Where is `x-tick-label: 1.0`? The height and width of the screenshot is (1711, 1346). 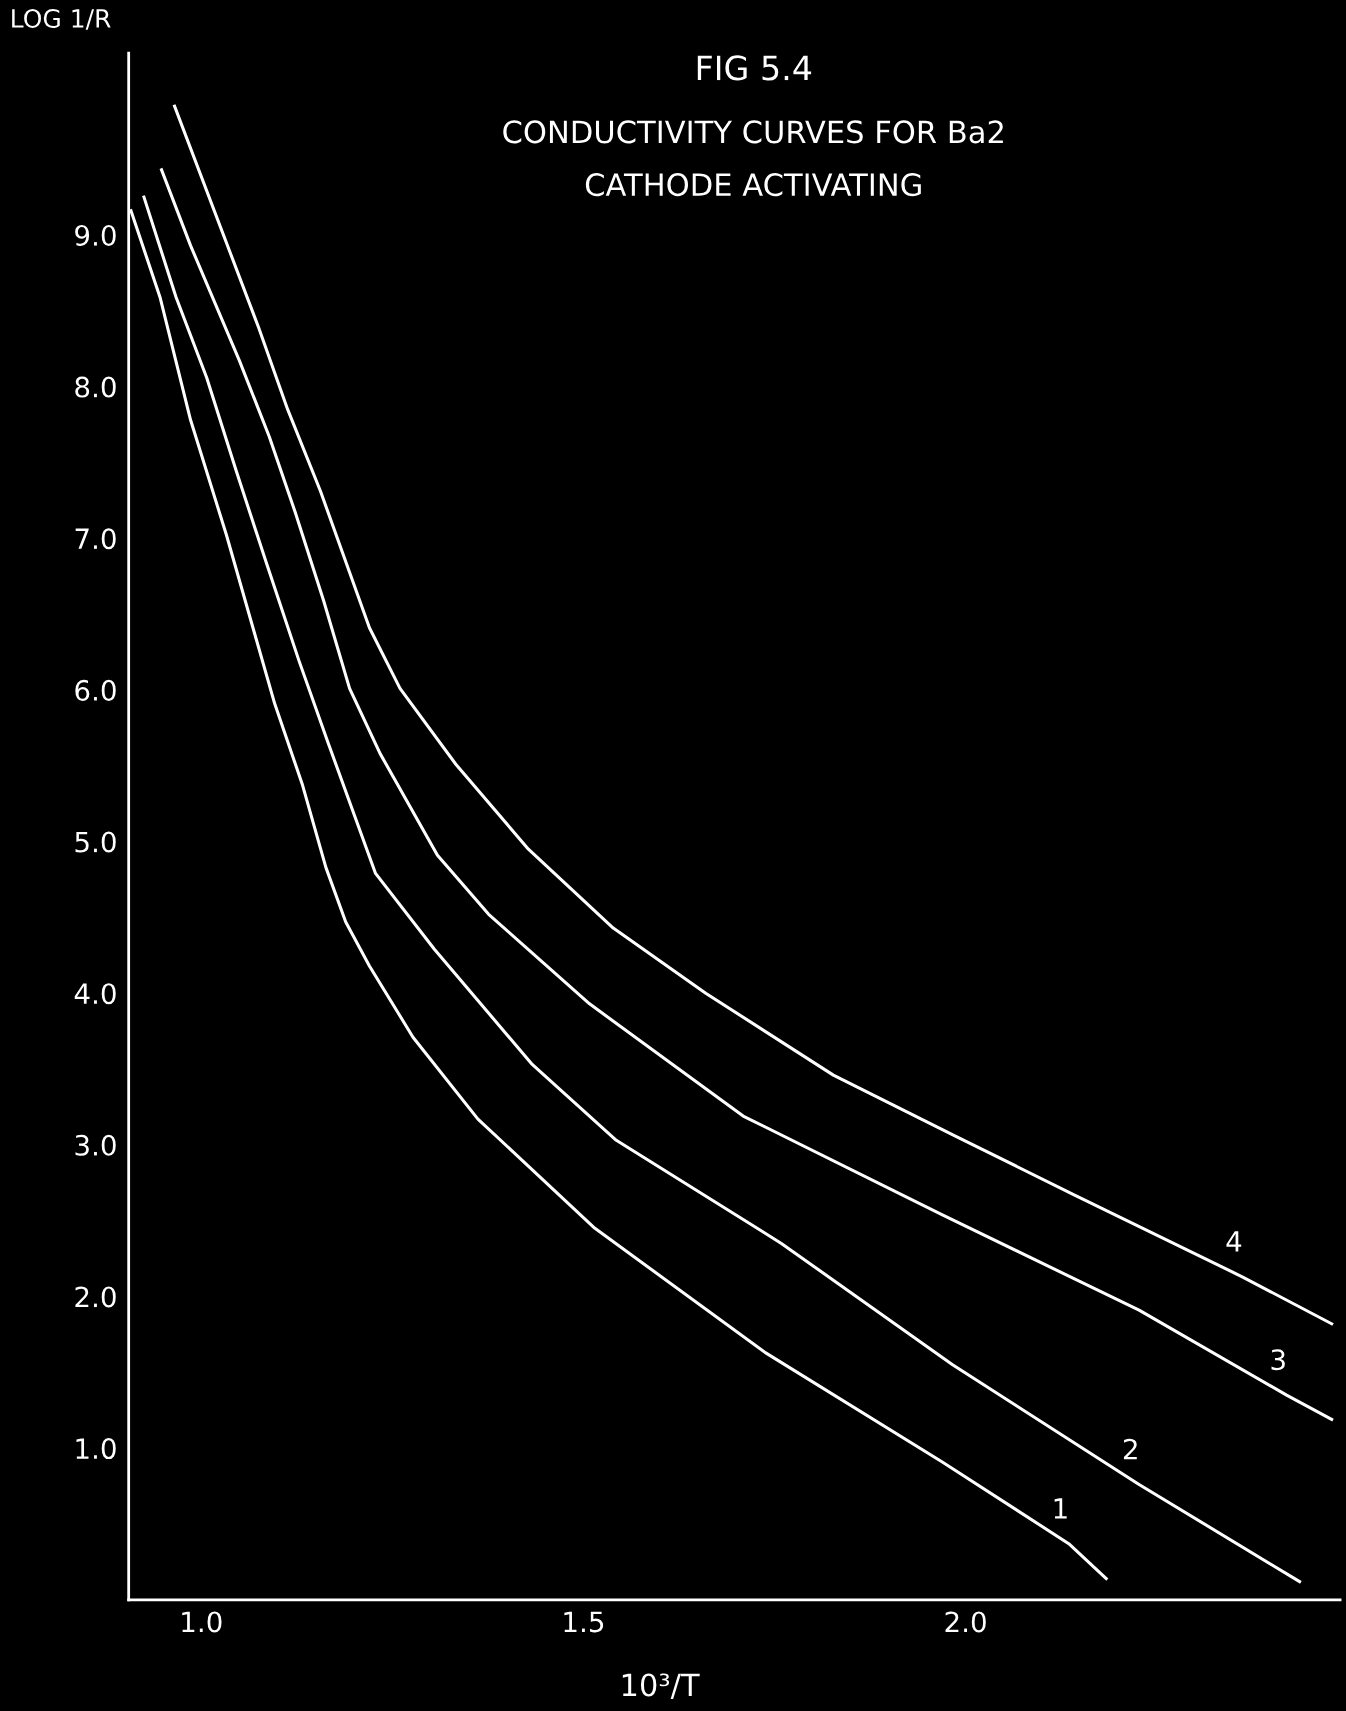 x-tick-label: 1.0 is located at coordinates (202, 1622).